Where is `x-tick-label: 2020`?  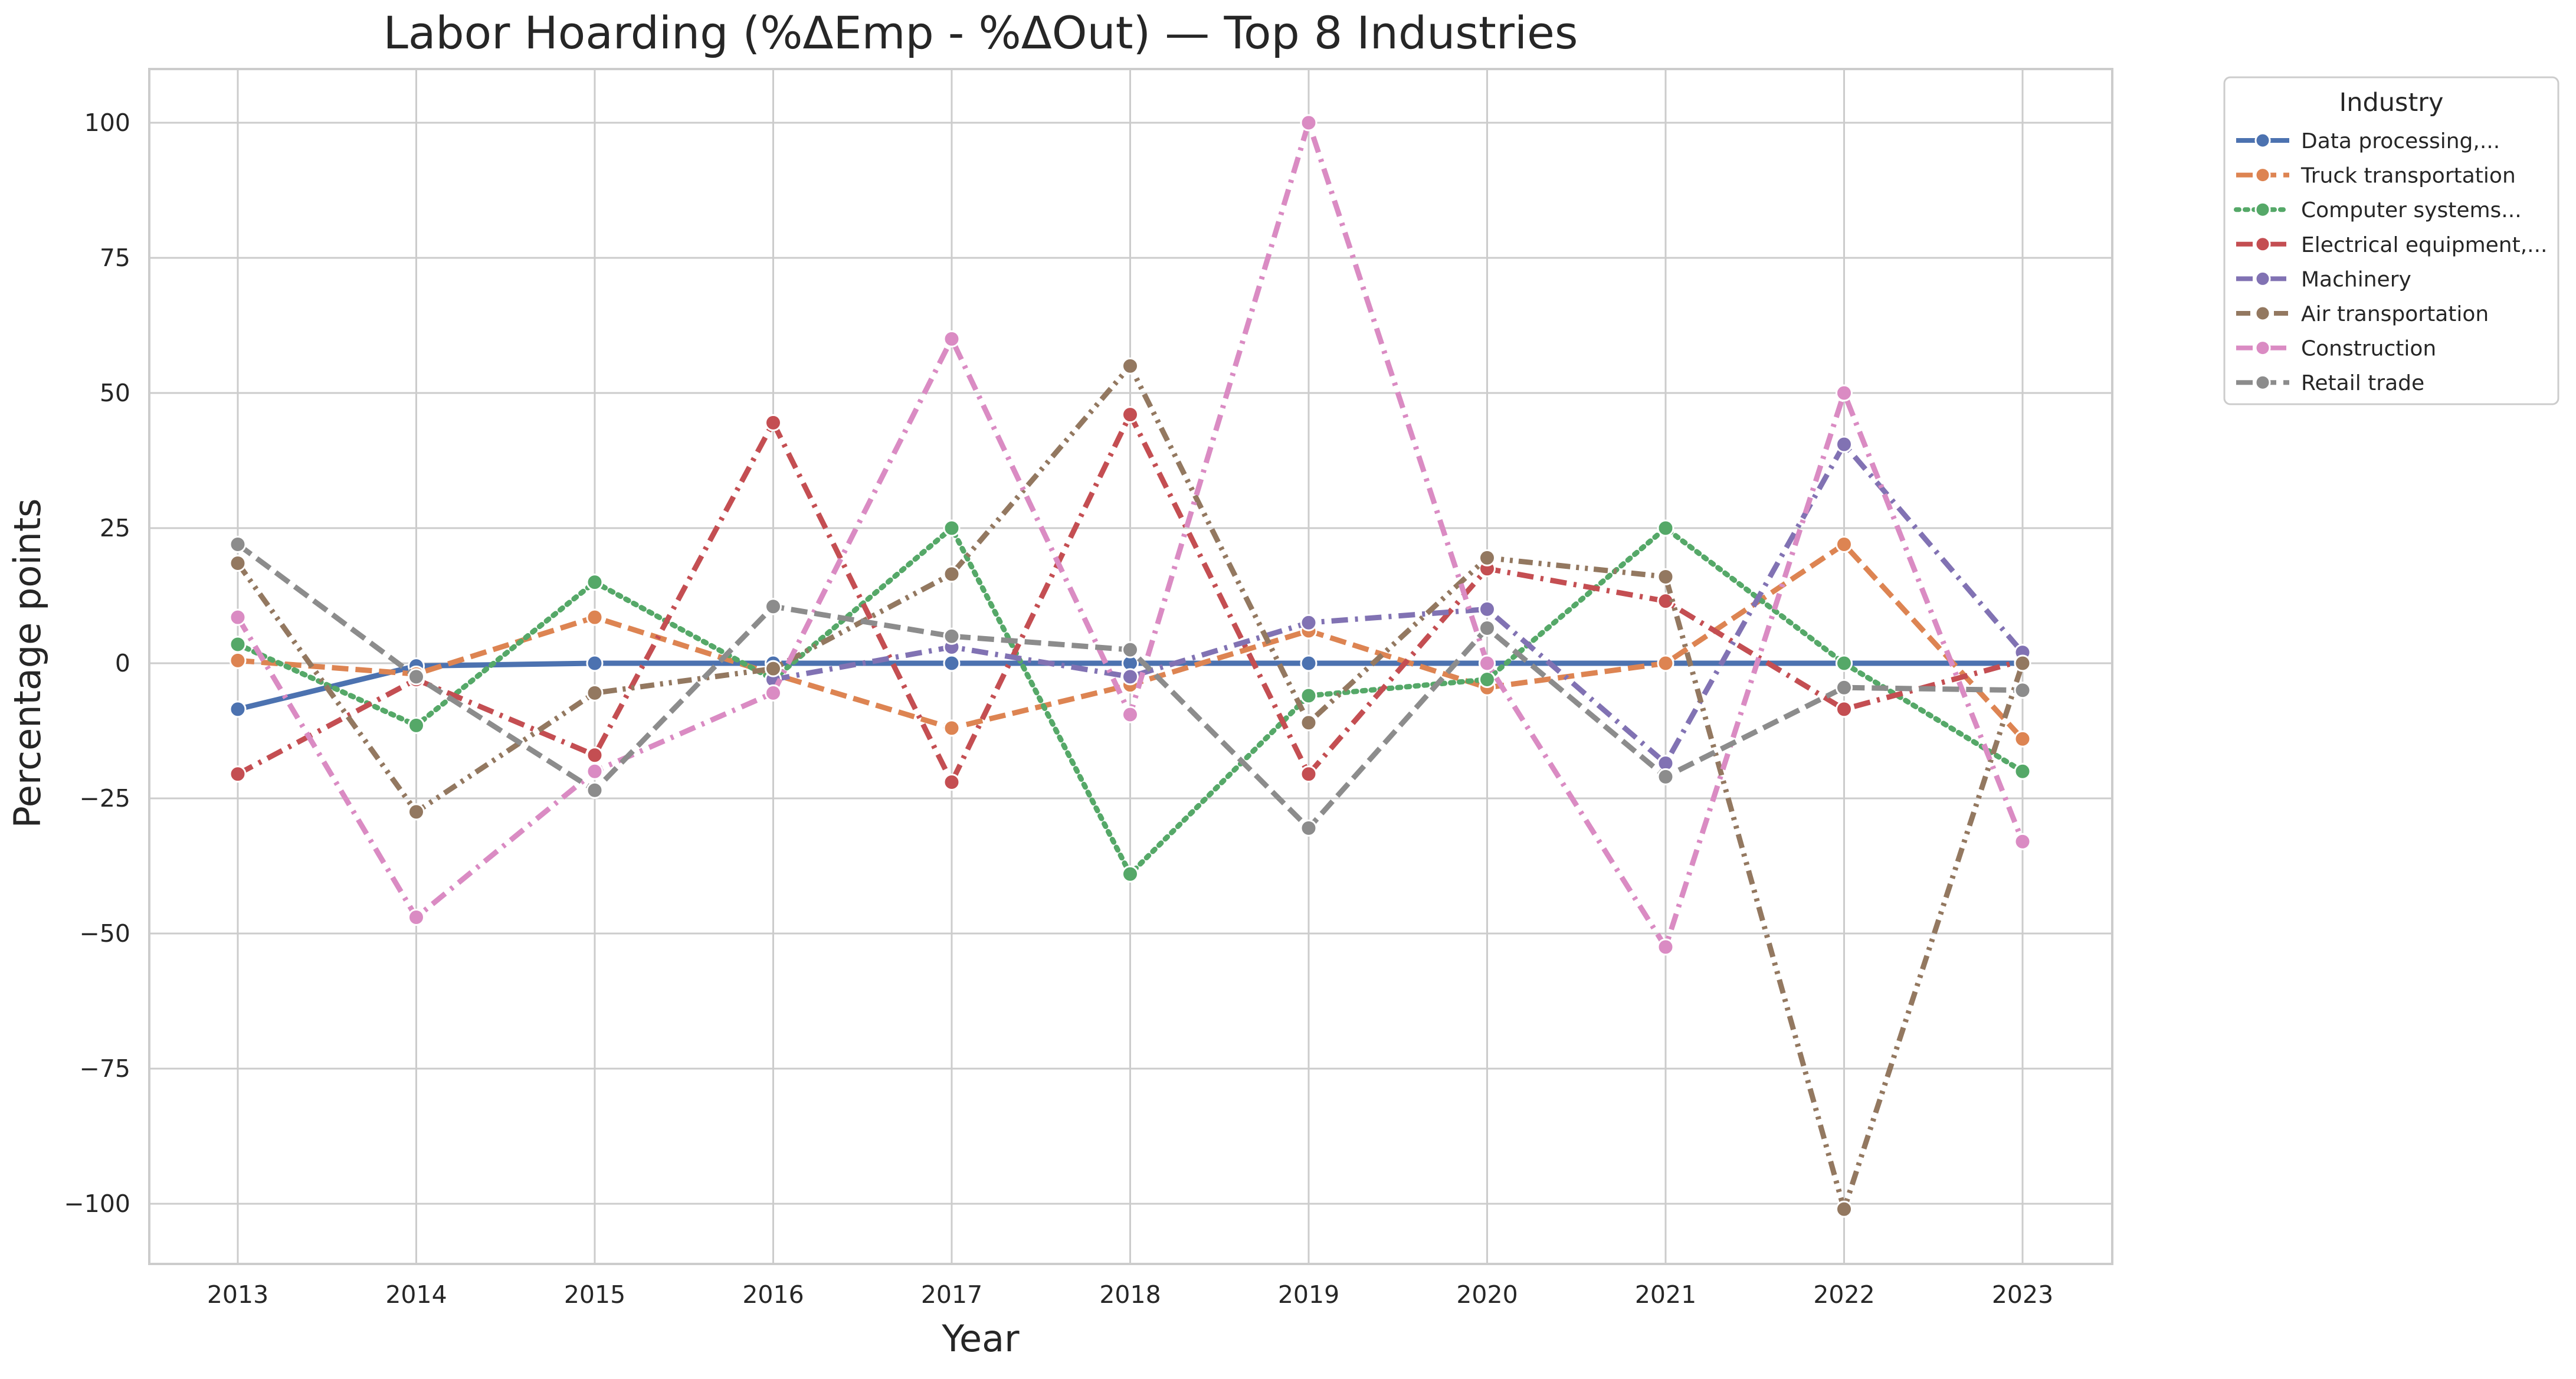
x-tick-label: 2020 is located at coordinates (1487, 1294).